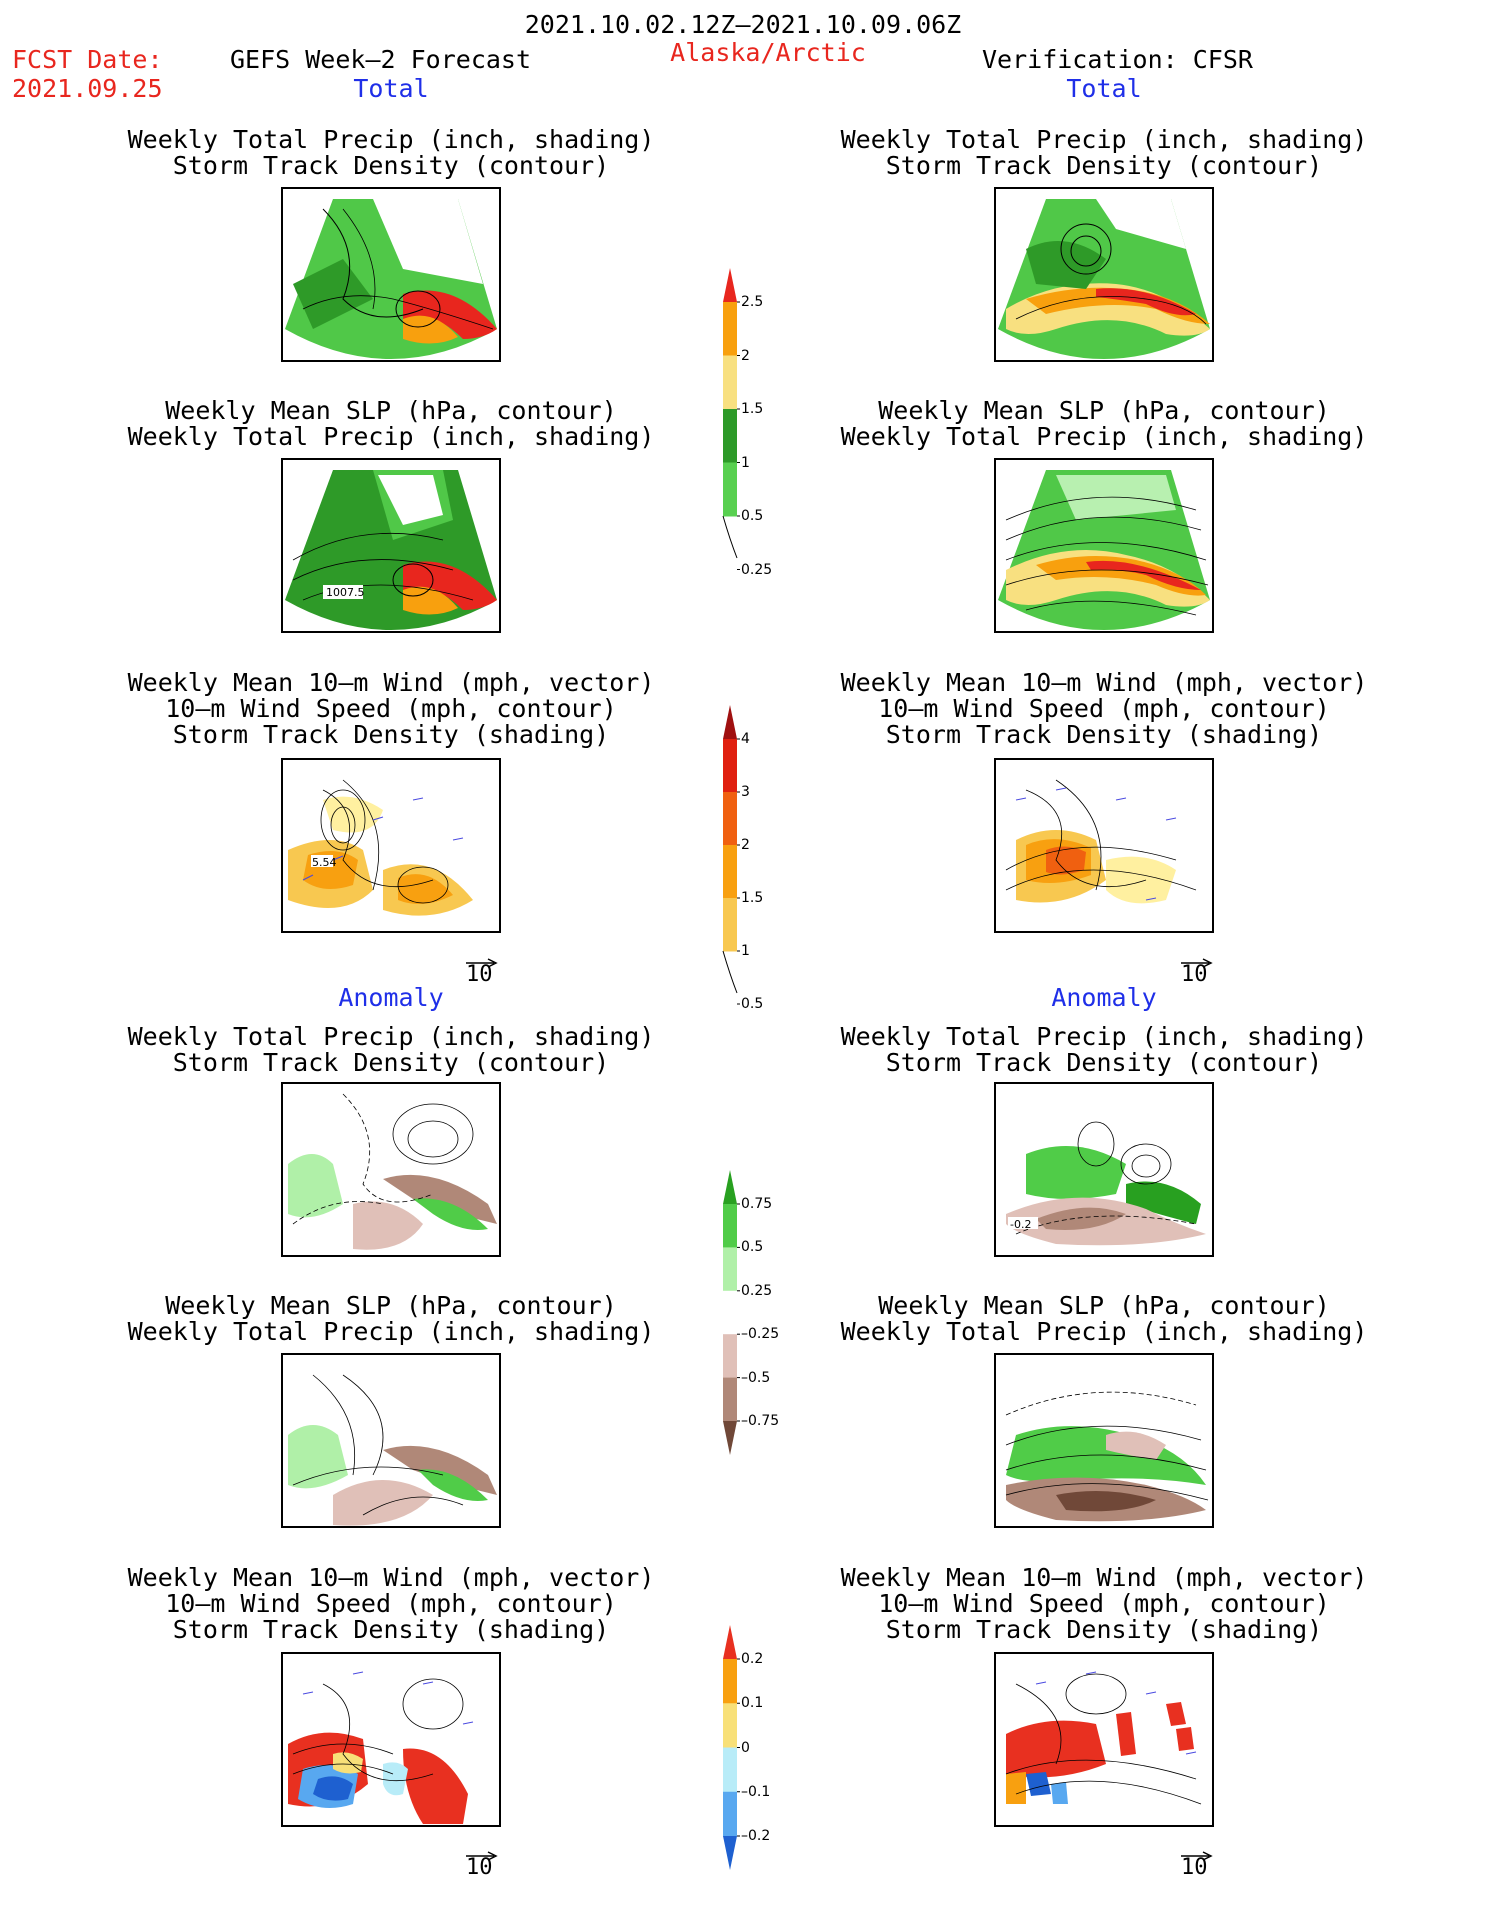 This screenshot has height=1925, width=1487. What do you see at coordinates (745, 792) in the screenshot?
I see `colorbar-tick-label: 3` at bounding box center [745, 792].